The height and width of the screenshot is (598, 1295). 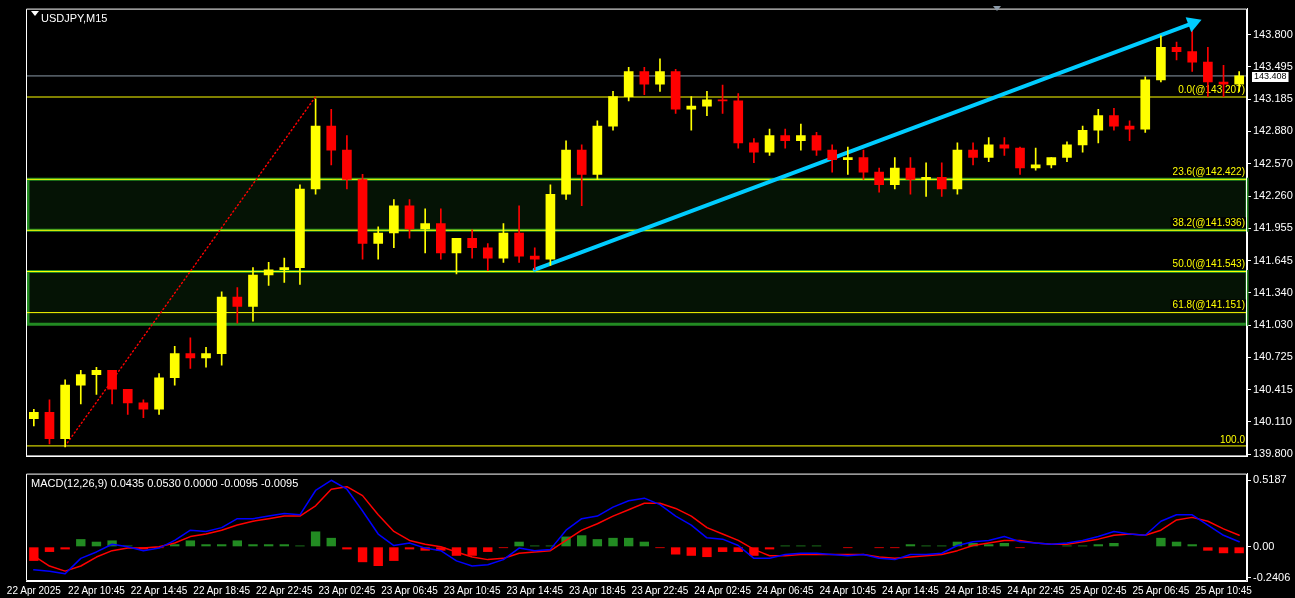 What do you see at coordinates (1208, 264) in the screenshot?
I see `ref-line-label: 50.0(@141.543)` at bounding box center [1208, 264].